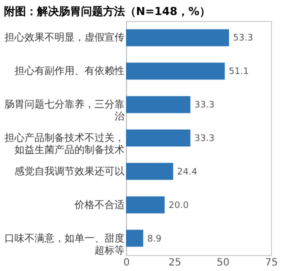  Describe the element at coordinates (154, 239) in the screenshot. I see `data-label: 8.9` at that location.